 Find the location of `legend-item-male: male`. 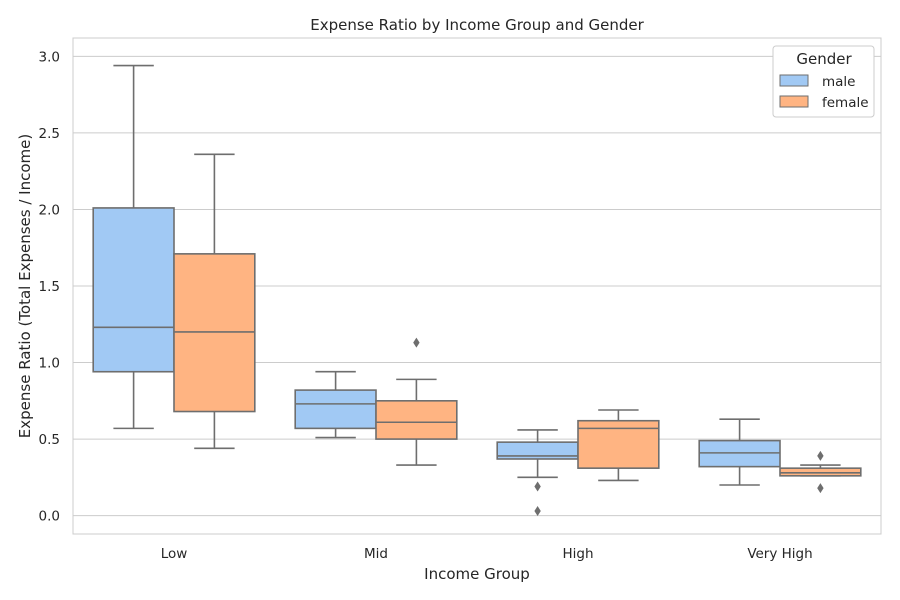

legend-item-male: male is located at coordinates (817, 82).